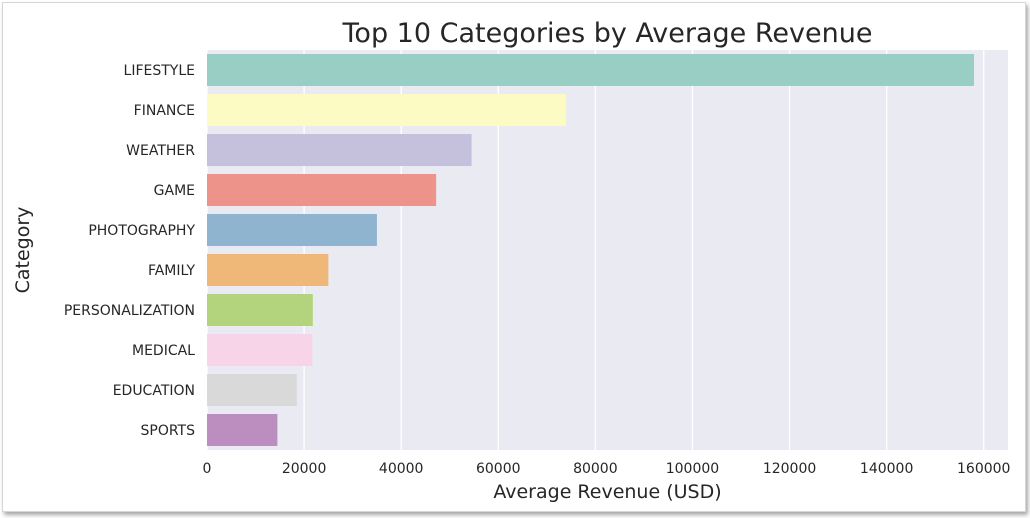  I want to click on y-axis-title: Category, so click(23, 250).